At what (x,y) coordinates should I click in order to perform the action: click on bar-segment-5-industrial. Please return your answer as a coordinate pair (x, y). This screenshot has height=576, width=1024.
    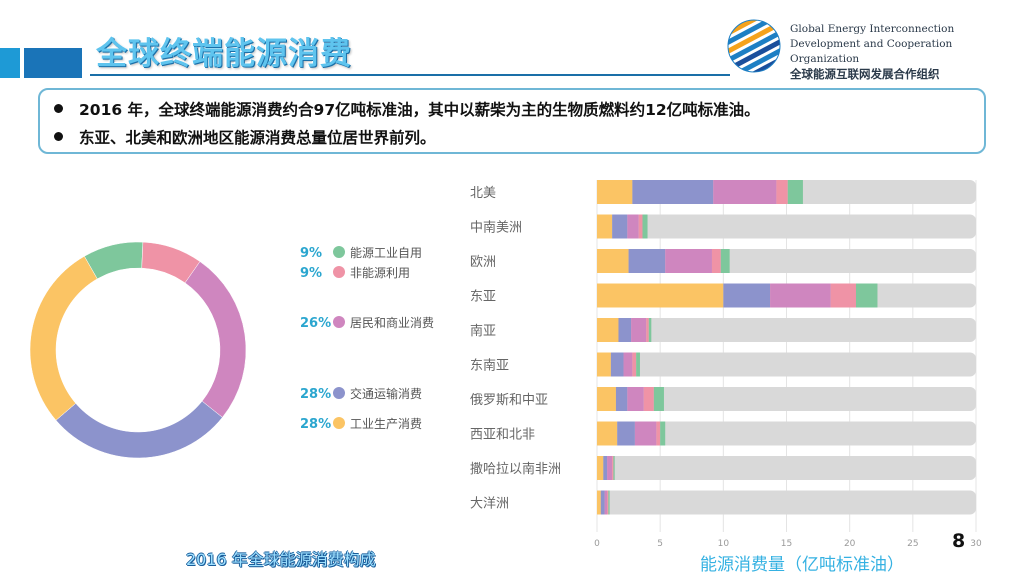
    Looking at the image, I should click on (604, 364).